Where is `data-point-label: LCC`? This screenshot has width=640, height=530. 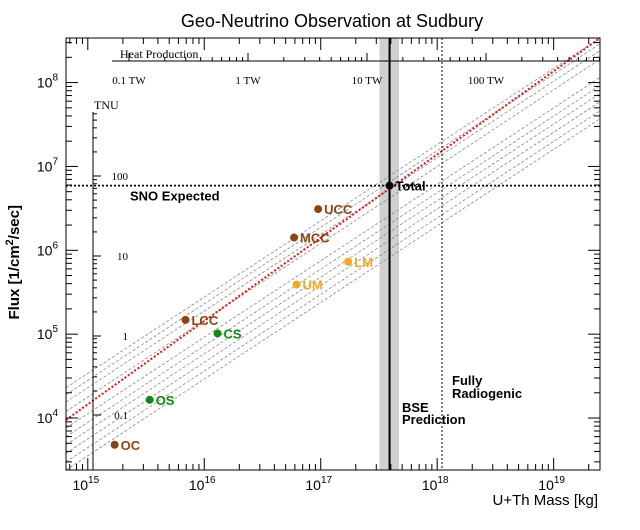
data-point-label: LCC is located at coordinates (204, 320).